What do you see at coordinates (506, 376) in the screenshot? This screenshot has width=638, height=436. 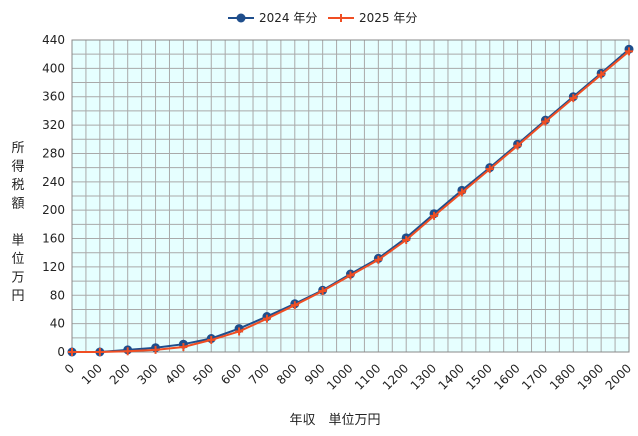 I see `x-tick-label: 1600` at bounding box center [506, 376].